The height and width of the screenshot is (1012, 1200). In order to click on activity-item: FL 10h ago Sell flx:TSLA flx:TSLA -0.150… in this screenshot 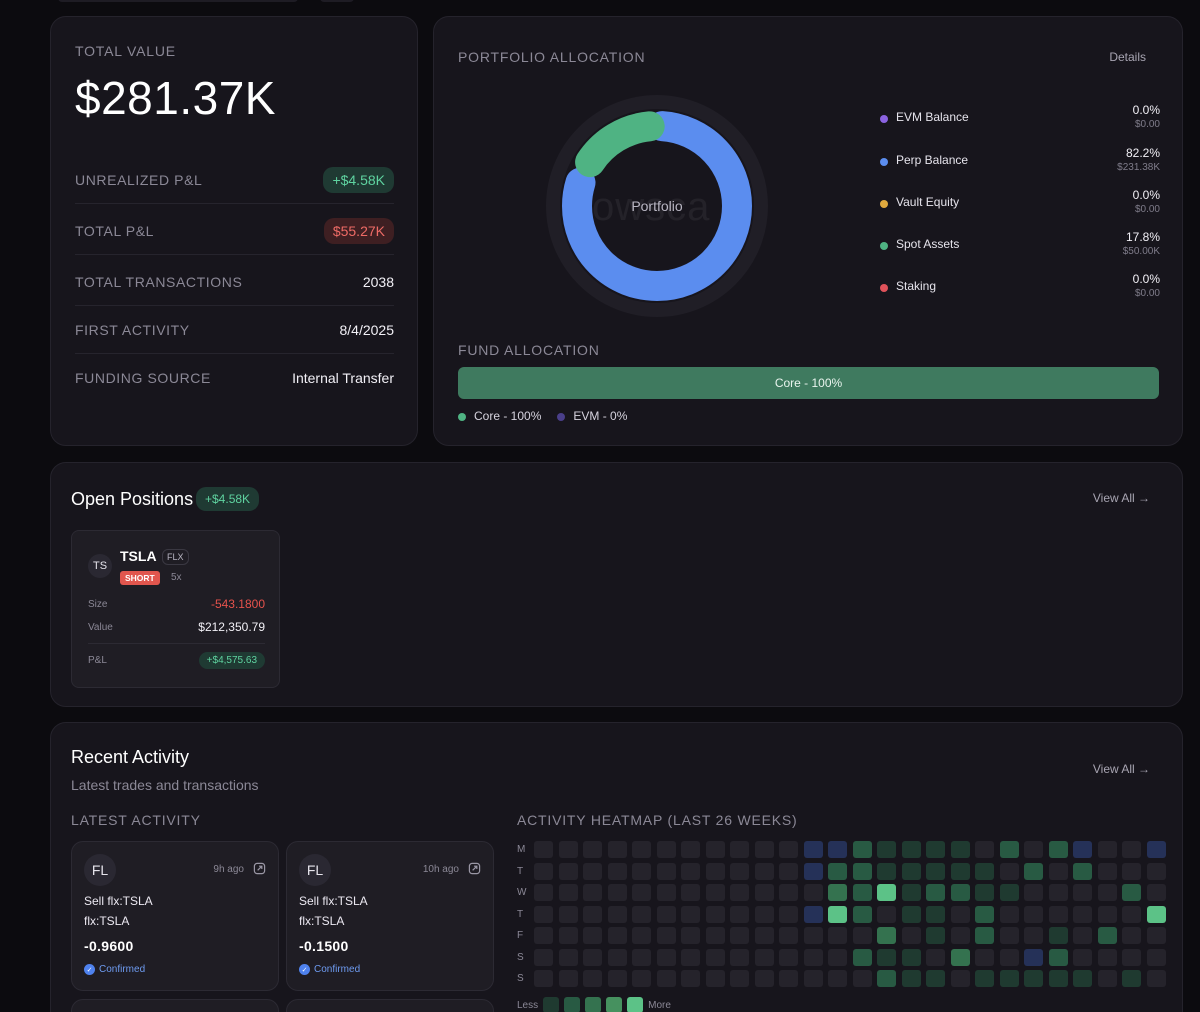, I will do `click(390, 916)`.